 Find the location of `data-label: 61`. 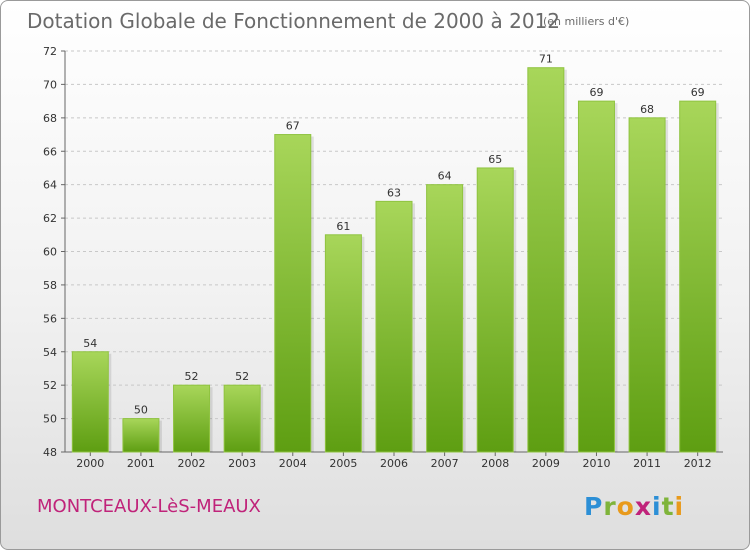

data-label: 61 is located at coordinates (343, 226).